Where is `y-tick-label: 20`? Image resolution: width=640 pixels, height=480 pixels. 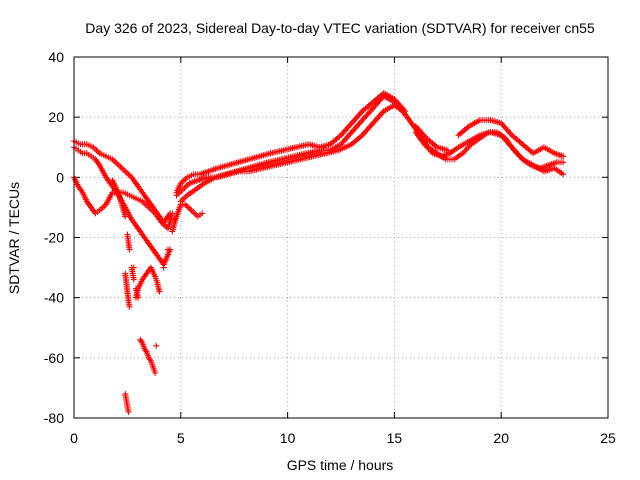 y-tick-label: 20 is located at coordinates (56, 117).